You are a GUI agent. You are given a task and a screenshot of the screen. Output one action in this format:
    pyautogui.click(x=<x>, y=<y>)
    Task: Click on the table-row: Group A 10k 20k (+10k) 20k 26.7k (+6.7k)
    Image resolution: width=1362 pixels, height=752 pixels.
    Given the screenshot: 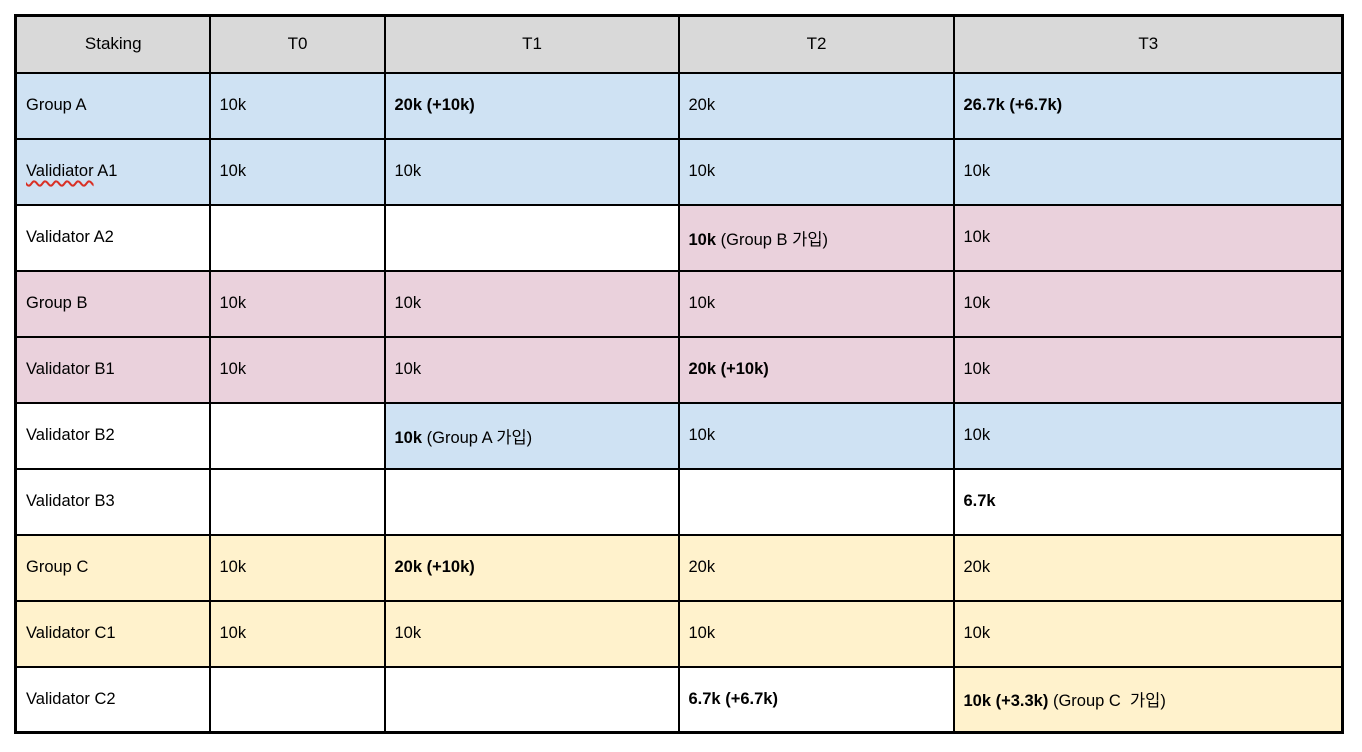 What is the action you would take?
    pyautogui.click(x=679, y=105)
    